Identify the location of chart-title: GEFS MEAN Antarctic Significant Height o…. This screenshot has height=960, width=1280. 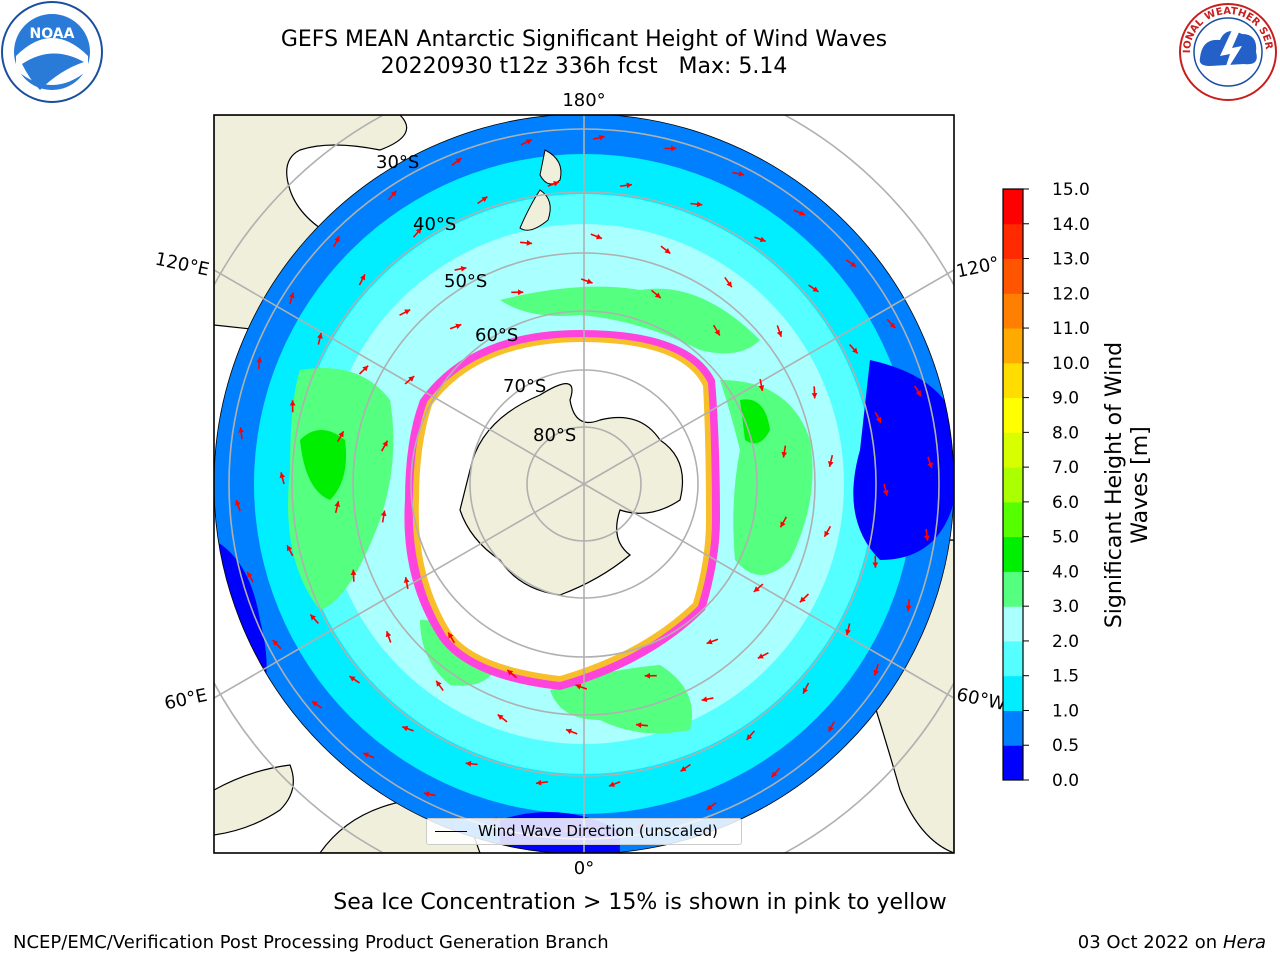
(584, 39).